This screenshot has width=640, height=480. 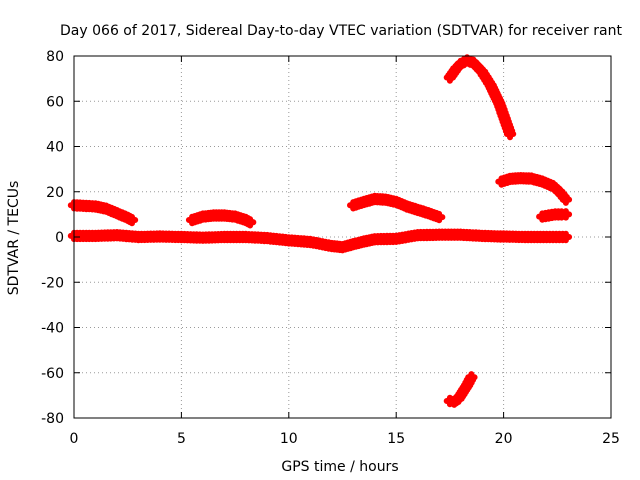 I want to click on x-tick-label: 5, so click(x=181, y=439).